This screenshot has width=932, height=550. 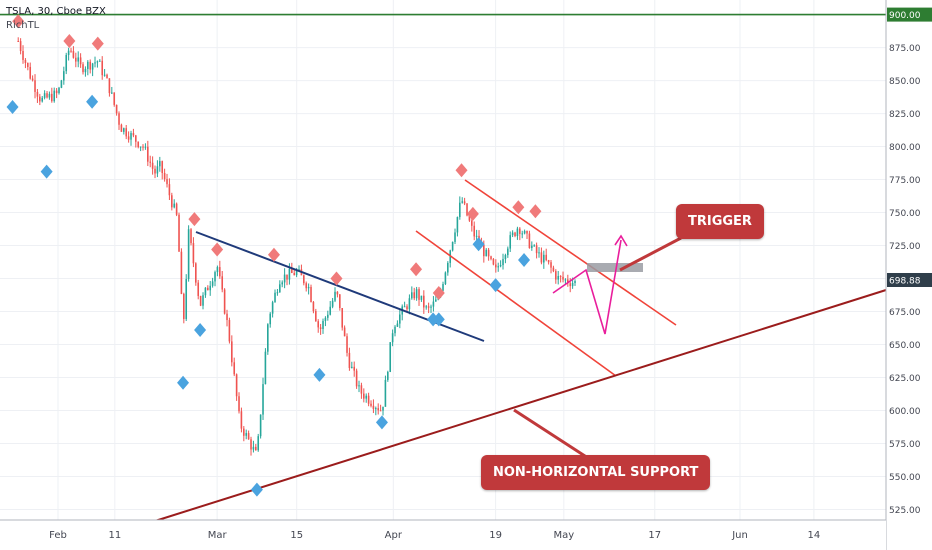 I want to click on projection-arrowhead, so click(x=621, y=240).